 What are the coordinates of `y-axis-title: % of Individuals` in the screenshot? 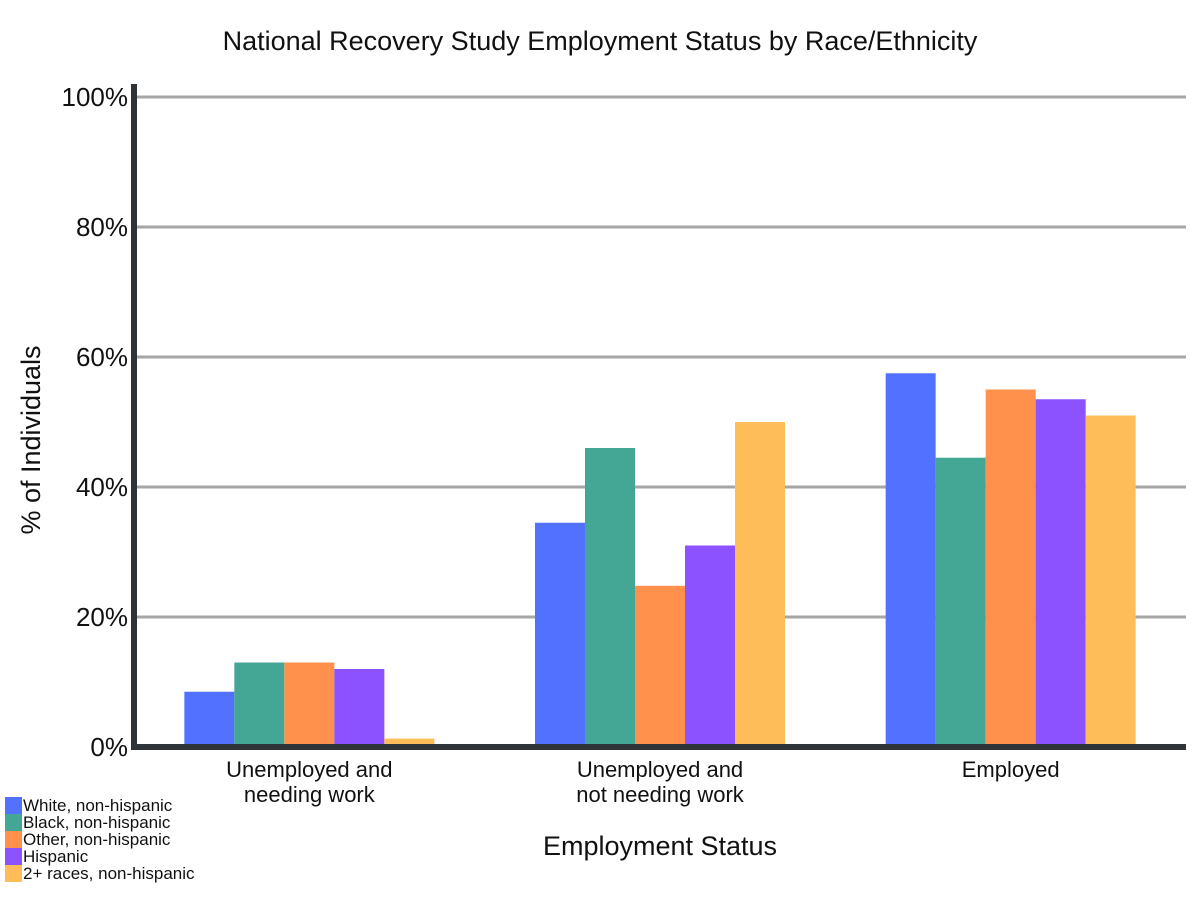 It's located at (31, 439).